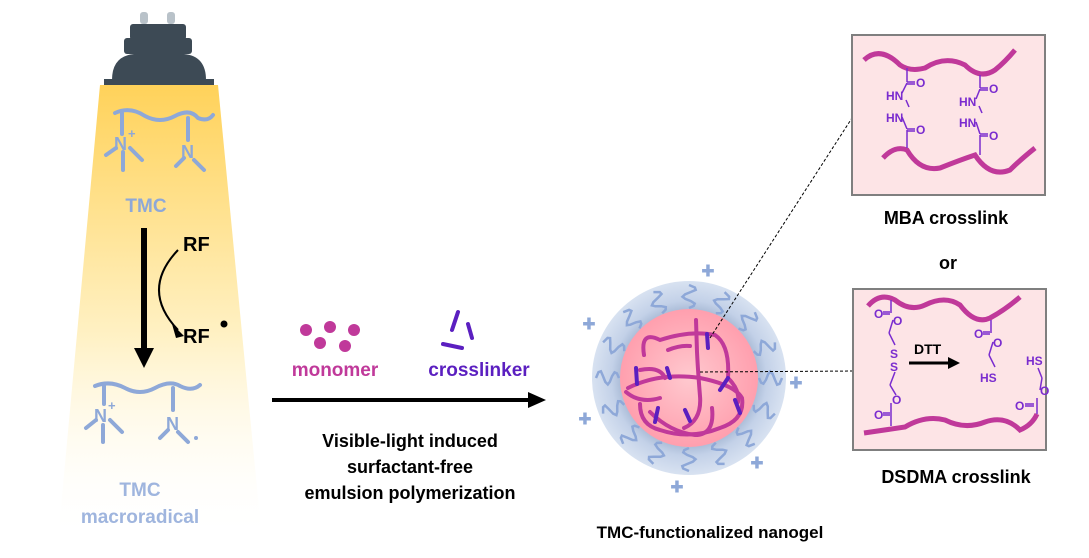 Image resolution: width=1089 pixels, height=558 pixels. Describe the element at coordinates (144, 298) in the screenshot. I see `down-arrow-icon` at that location.